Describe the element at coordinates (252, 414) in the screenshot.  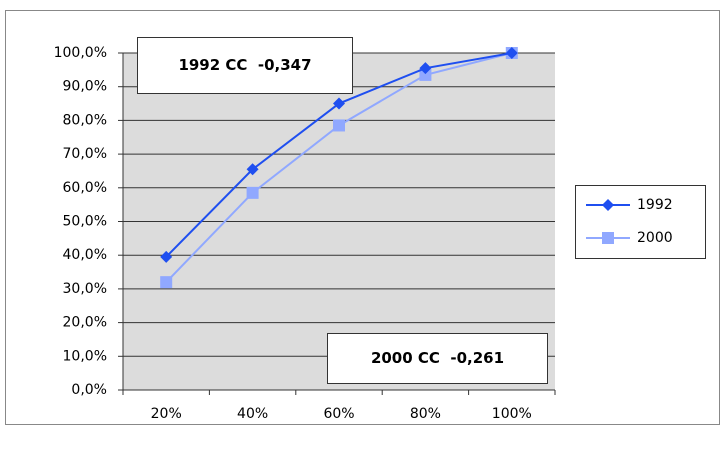
I see `x-tick-label: 40%` at that location.